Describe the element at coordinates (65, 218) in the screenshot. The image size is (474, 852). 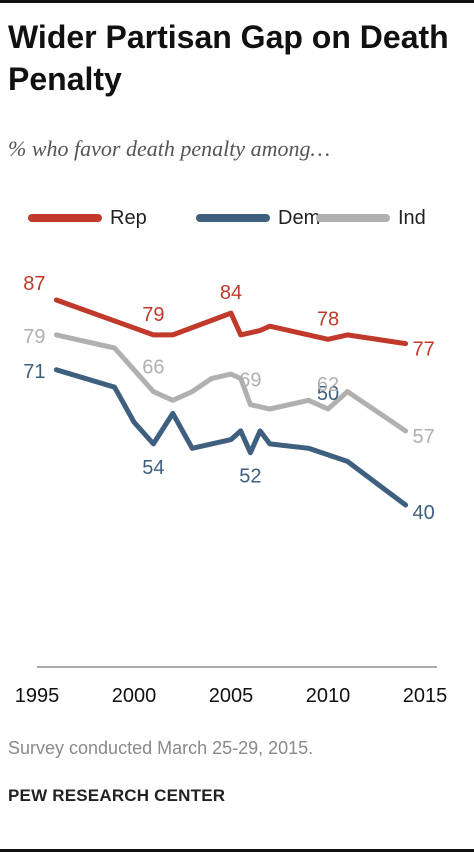
I see `legend-swatch-rep` at that location.